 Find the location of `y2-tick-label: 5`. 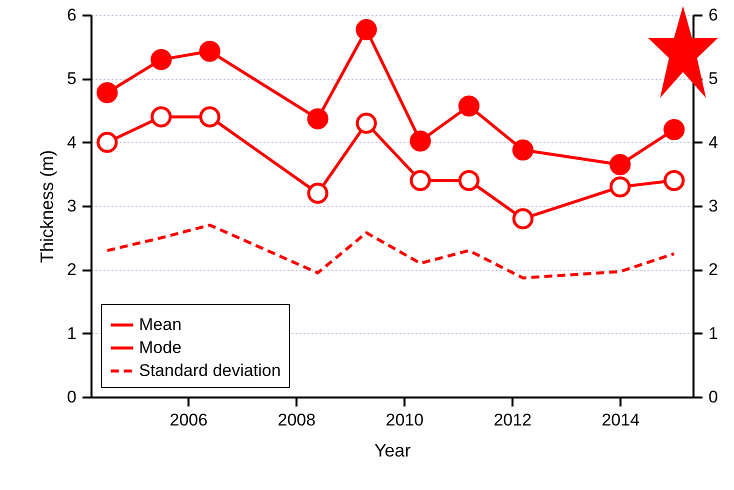

y2-tick-label: 5 is located at coordinates (713, 78).